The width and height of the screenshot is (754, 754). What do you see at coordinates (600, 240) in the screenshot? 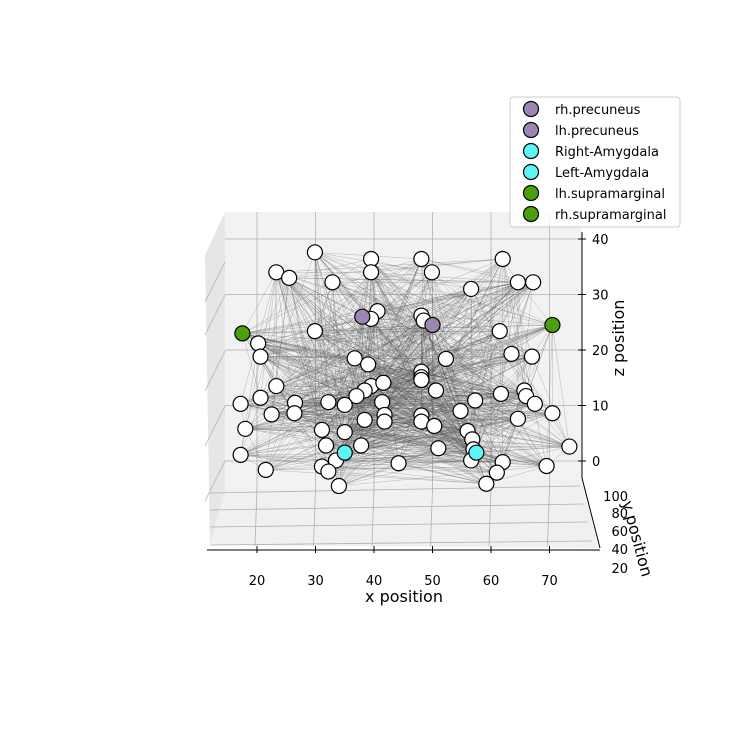
I see `z-tick-label: 40` at bounding box center [600, 240].